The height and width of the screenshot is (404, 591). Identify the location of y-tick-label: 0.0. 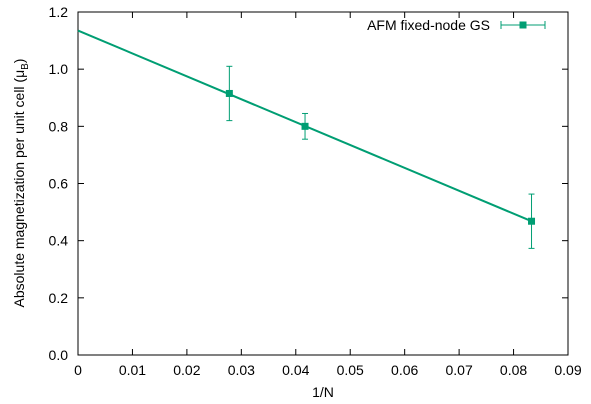
(59, 355).